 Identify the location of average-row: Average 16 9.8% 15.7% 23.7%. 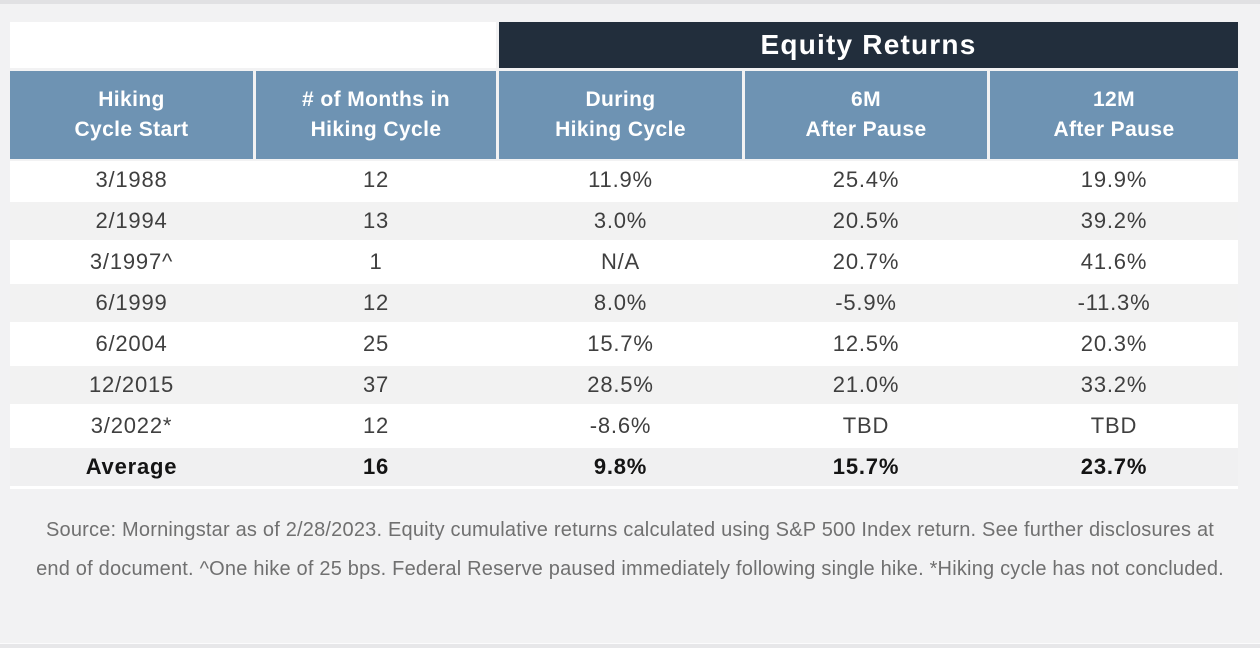
(624, 468).